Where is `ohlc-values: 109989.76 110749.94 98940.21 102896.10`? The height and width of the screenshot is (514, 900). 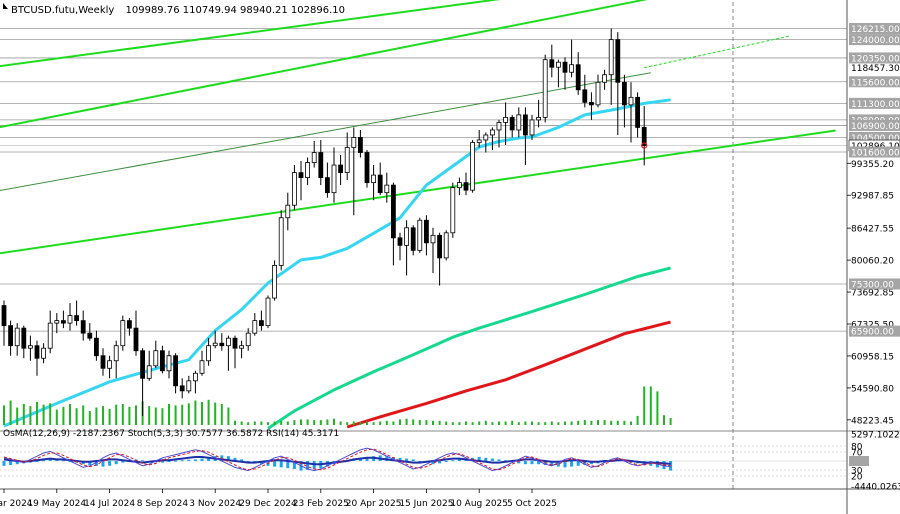
ohlc-values: 109989.76 110749.94 98940.21 102896.10 is located at coordinates (235, 10).